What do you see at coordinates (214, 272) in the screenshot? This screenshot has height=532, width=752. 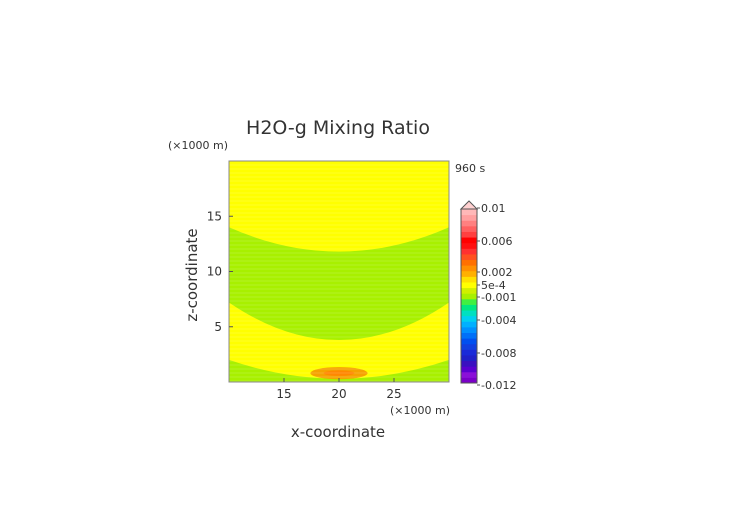 I see `y-tick-label: 10` at bounding box center [214, 272].